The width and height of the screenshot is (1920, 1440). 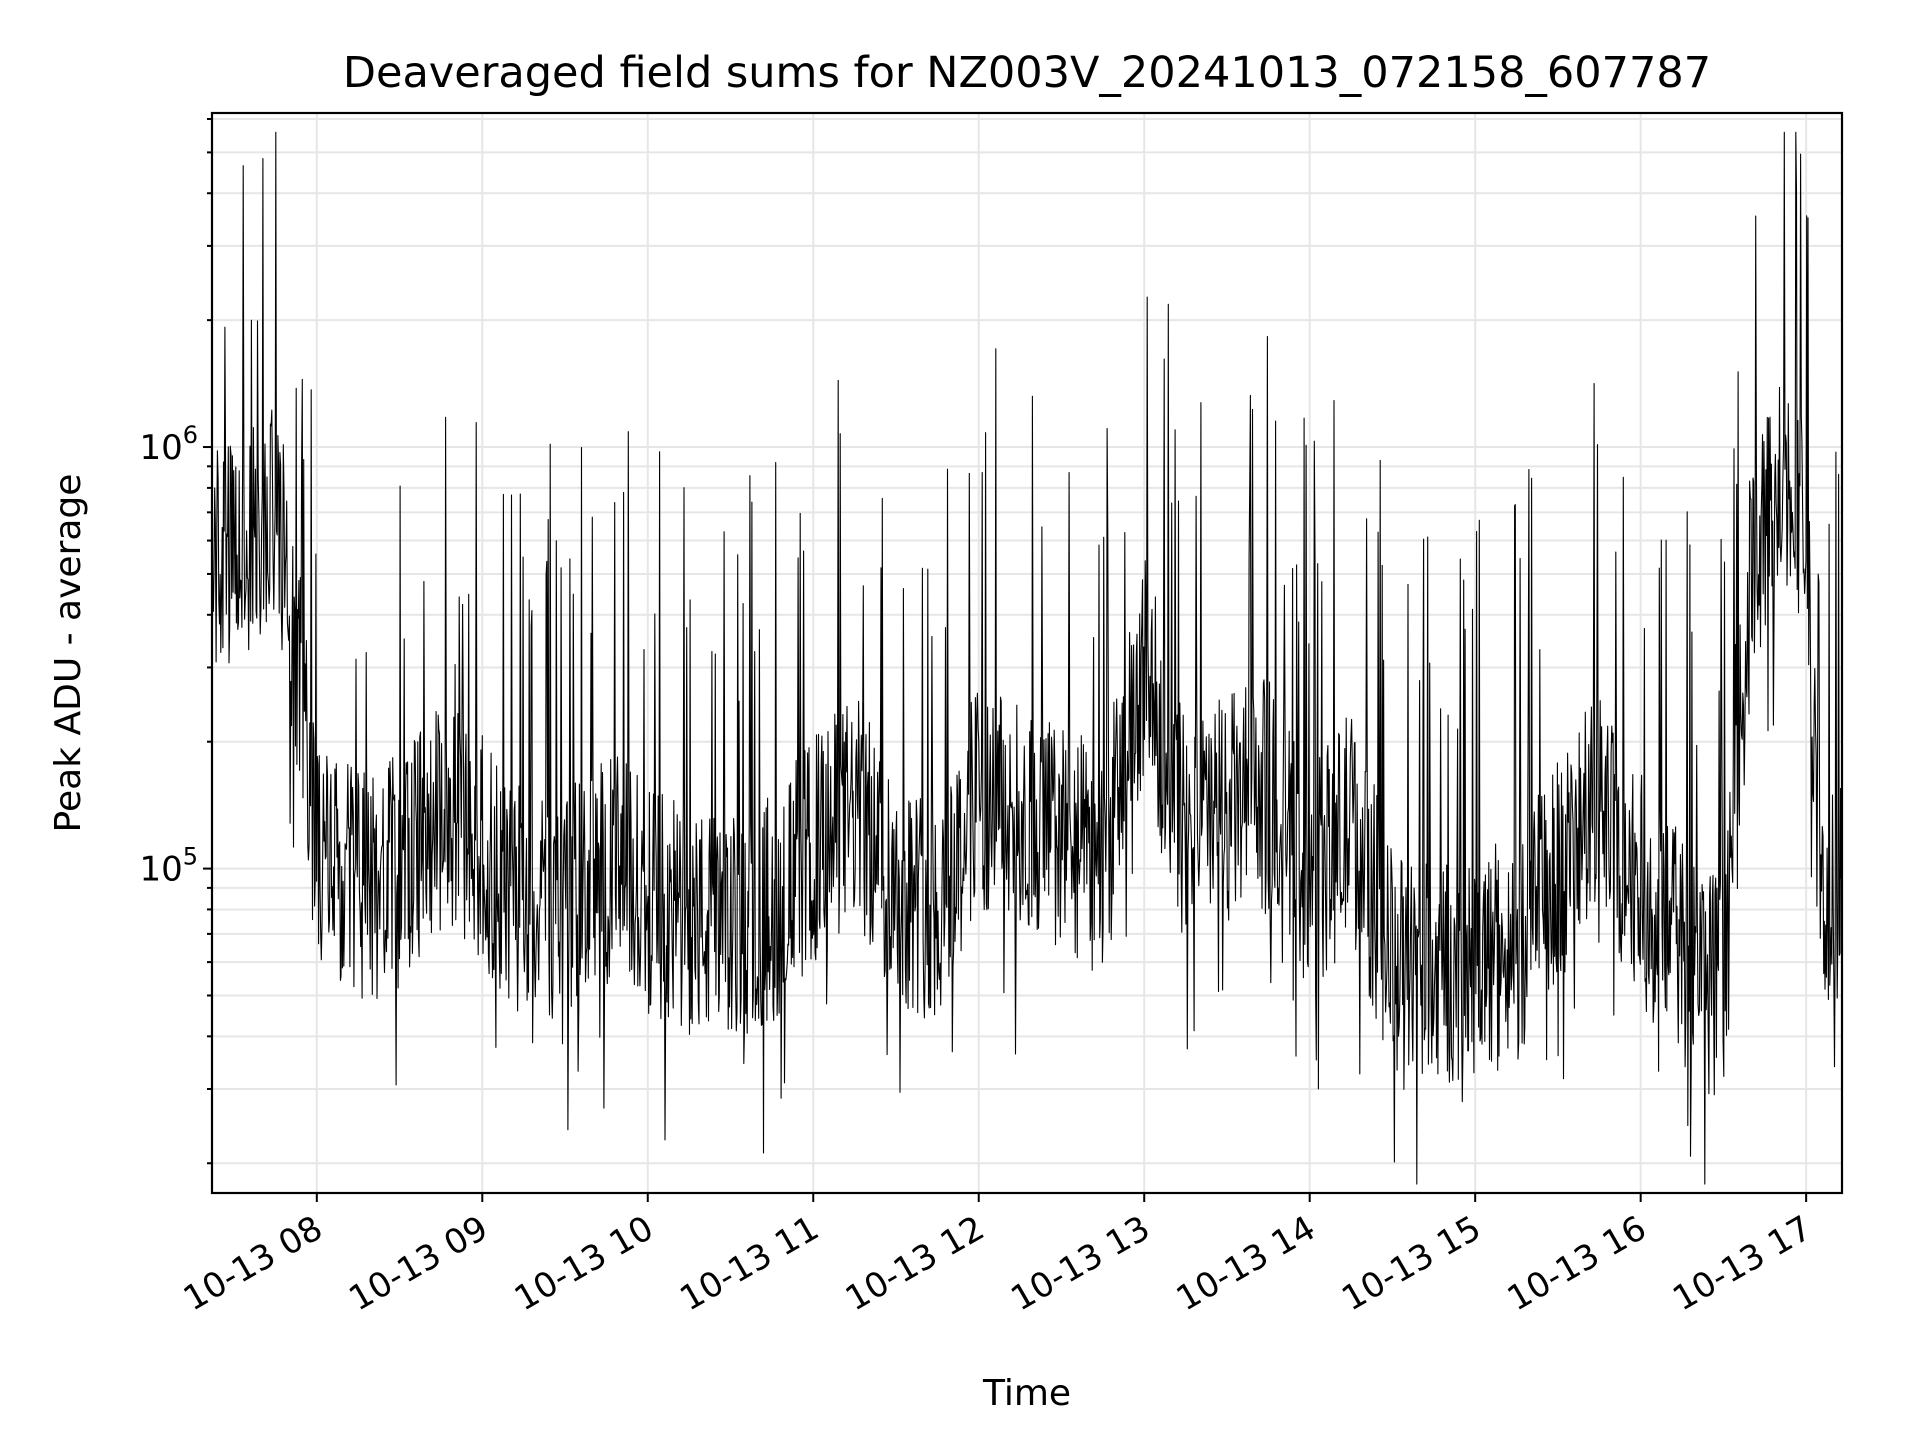 I want to click on y-tick-label: 10⁶, so click(x=168, y=444).